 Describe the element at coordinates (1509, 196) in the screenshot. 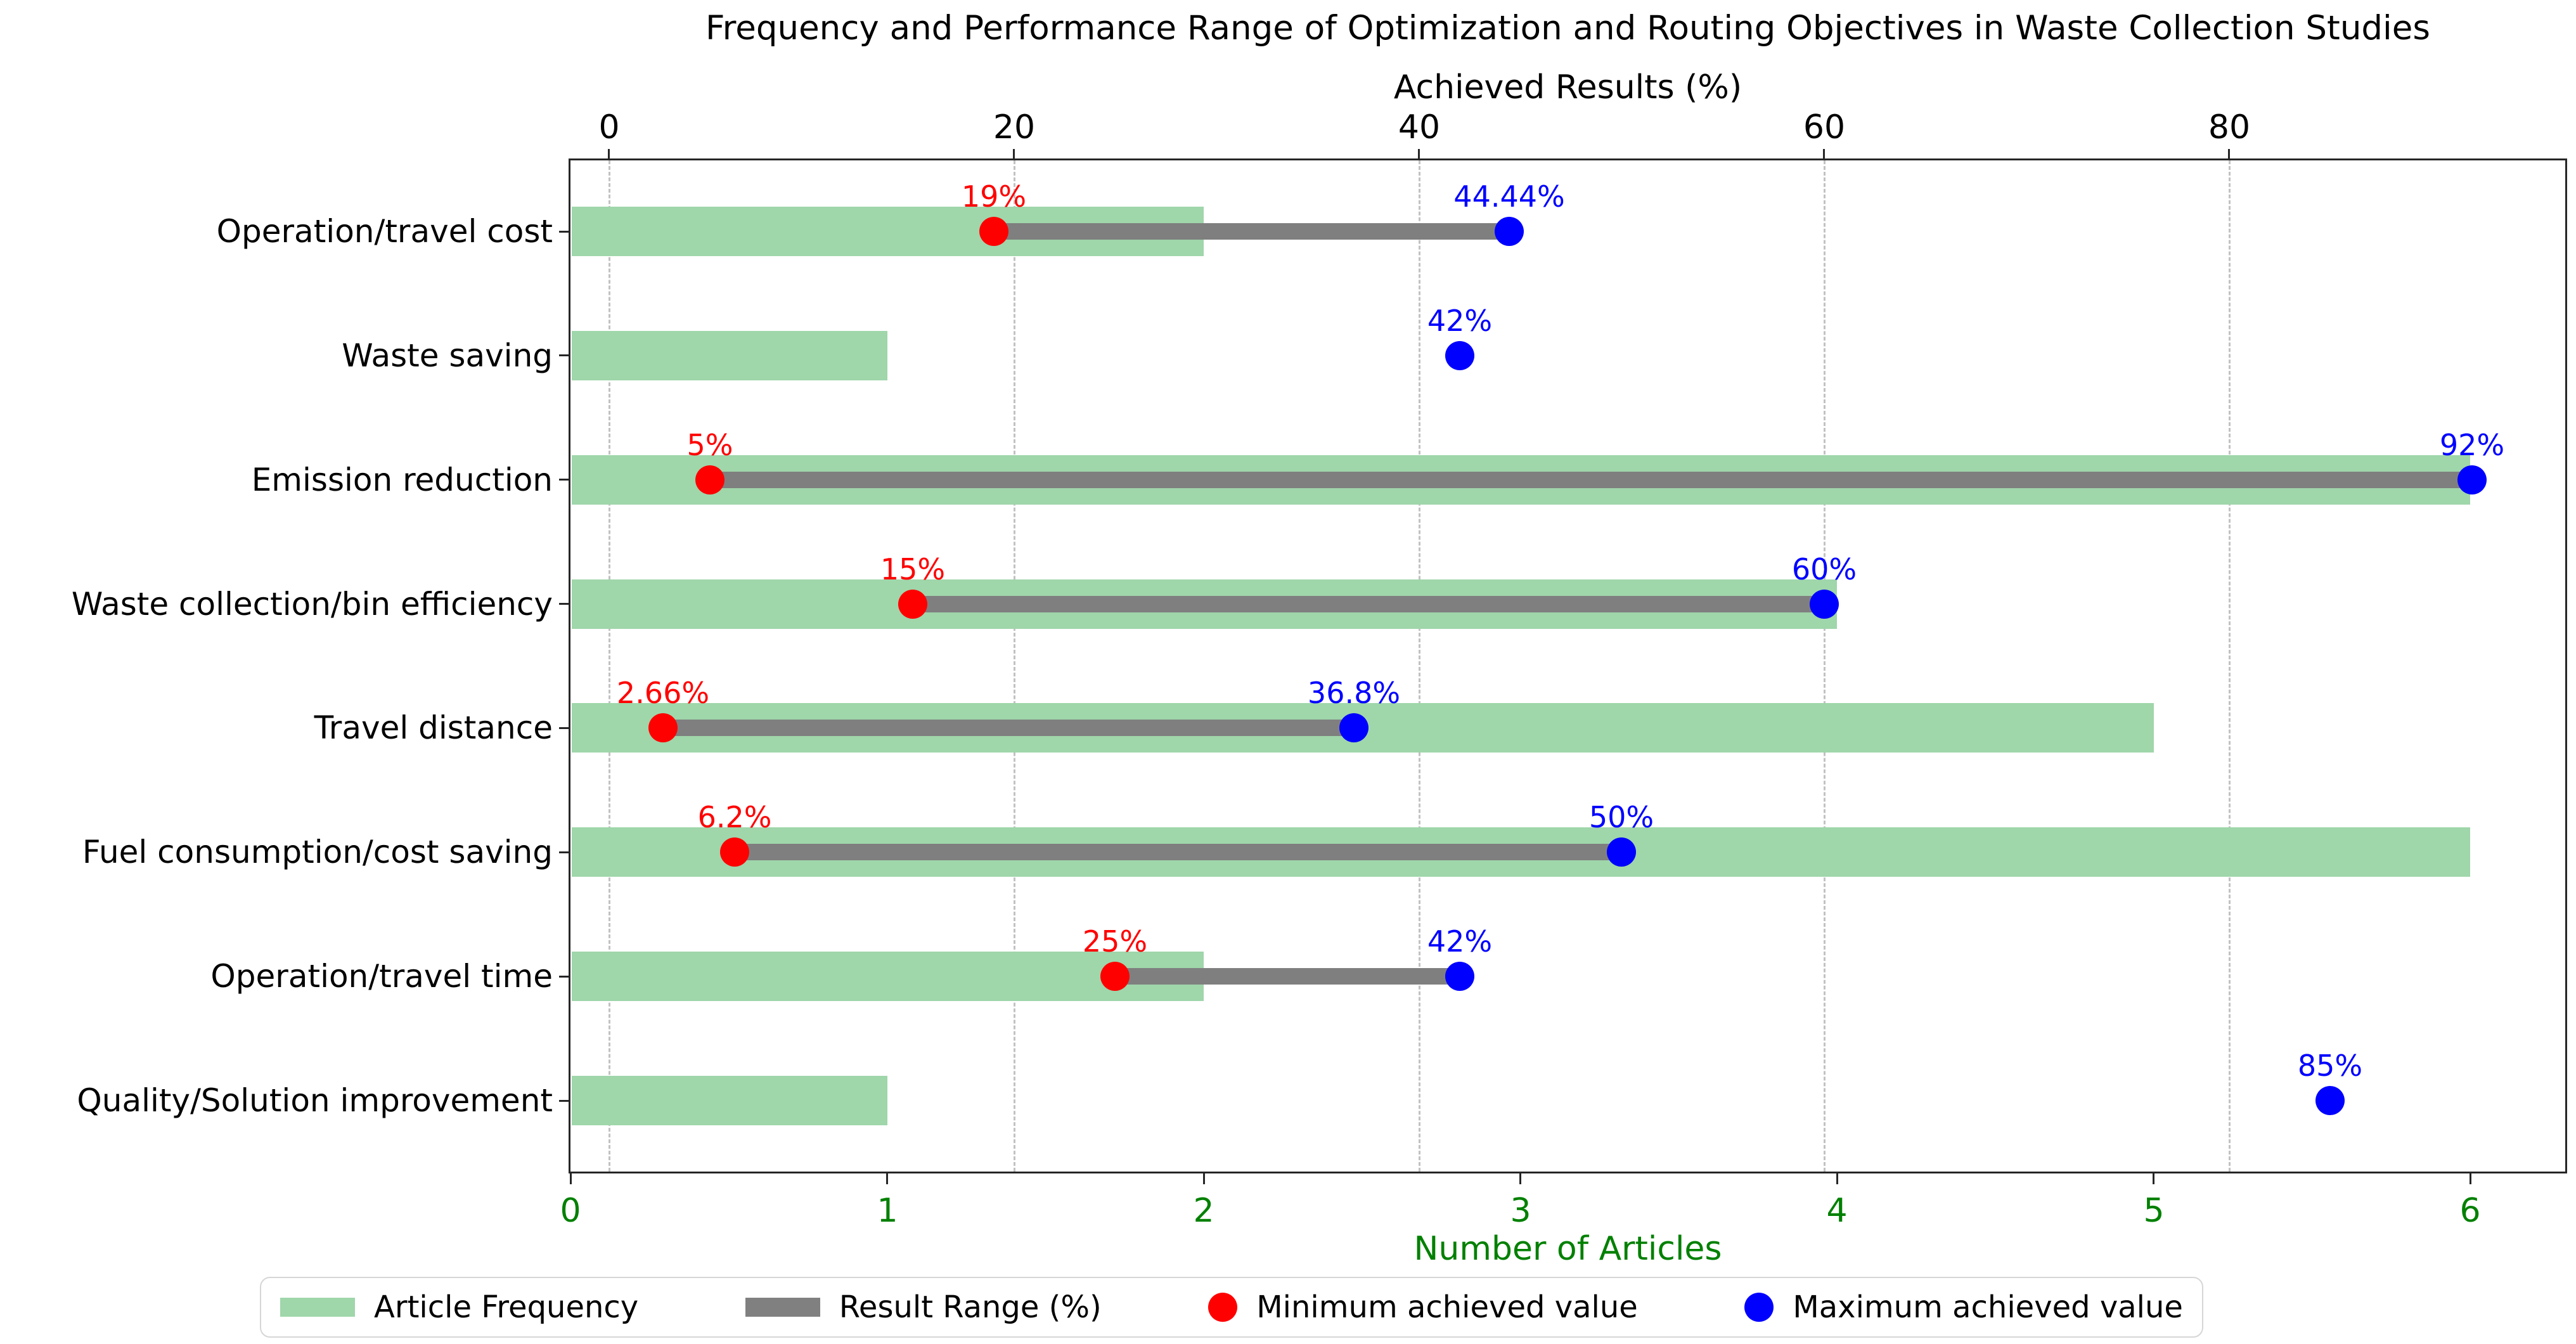

I see `max-value-label: 44.44%` at that location.